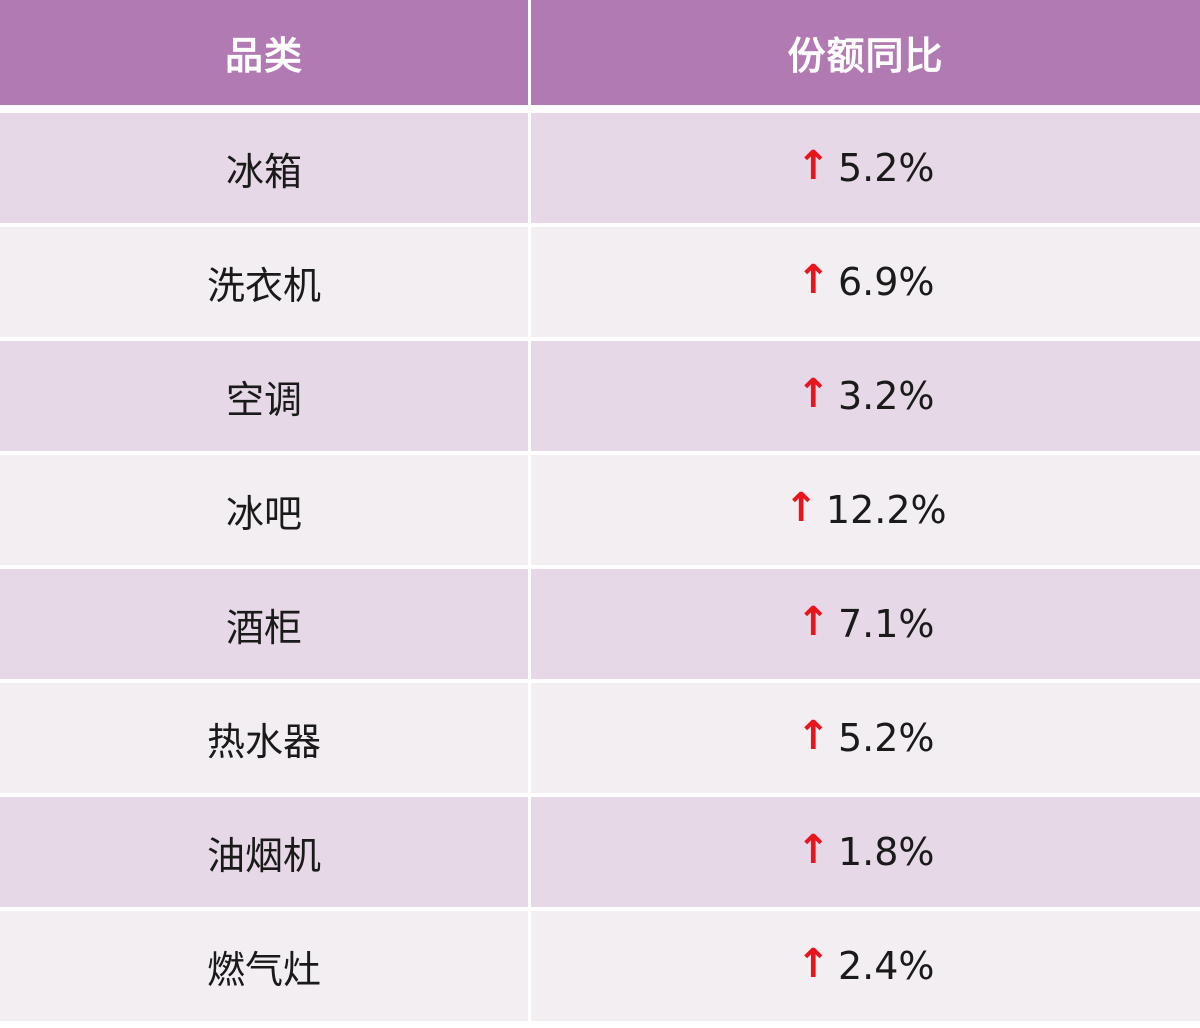 The height and width of the screenshot is (1028, 1200). What do you see at coordinates (886, 396) in the screenshot?
I see `share-change-value: 3.2%` at bounding box center [886, 396].